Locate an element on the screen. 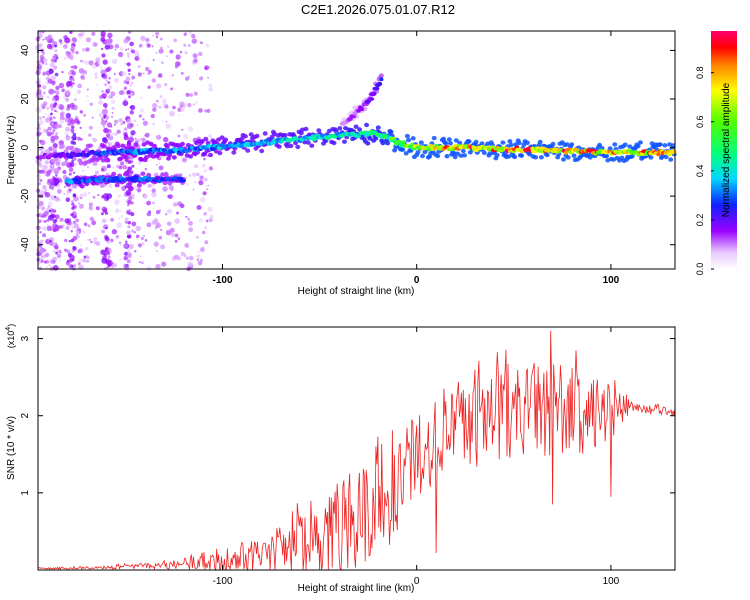  snr-multiplier-exp: 4 is located at coordinates (8, 329).